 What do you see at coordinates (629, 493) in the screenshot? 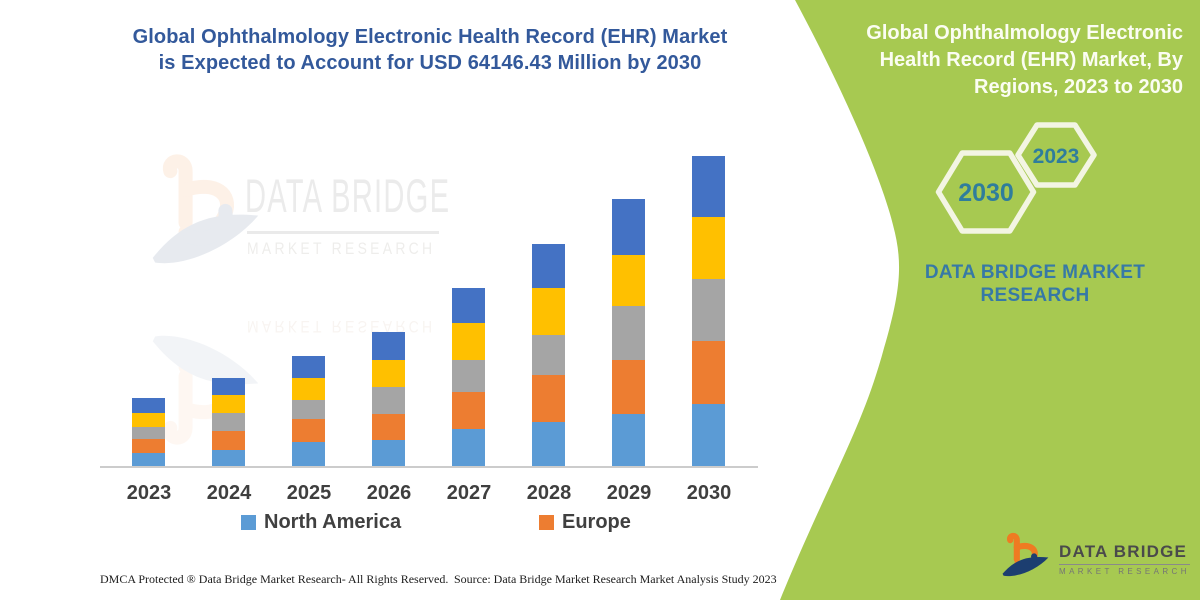
I see `x-axis-label-2029: 2029` at bounding box center [629, 493].